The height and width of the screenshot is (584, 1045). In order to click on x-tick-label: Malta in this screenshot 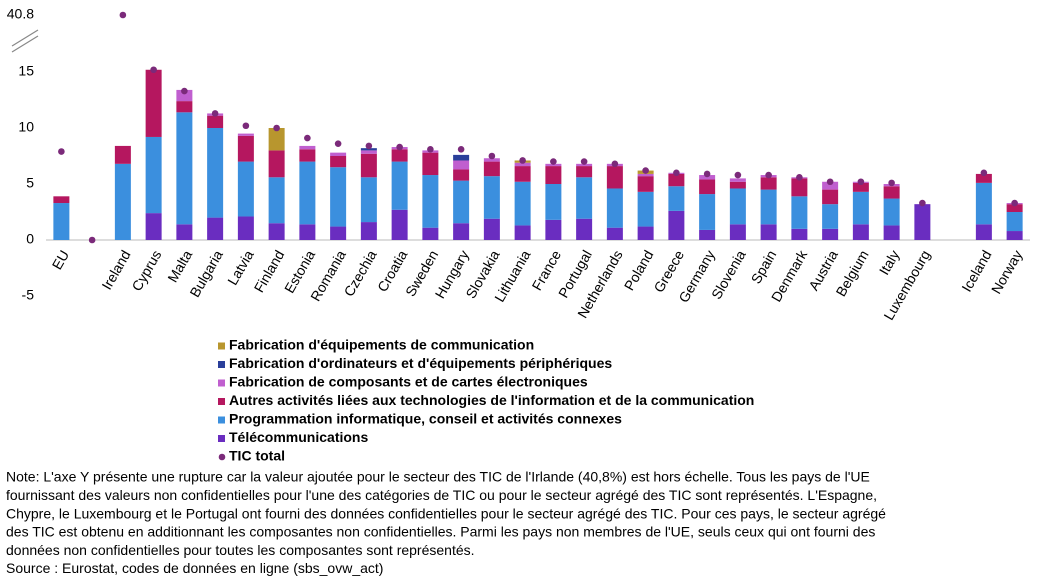, I will do `click(179, 266)`.